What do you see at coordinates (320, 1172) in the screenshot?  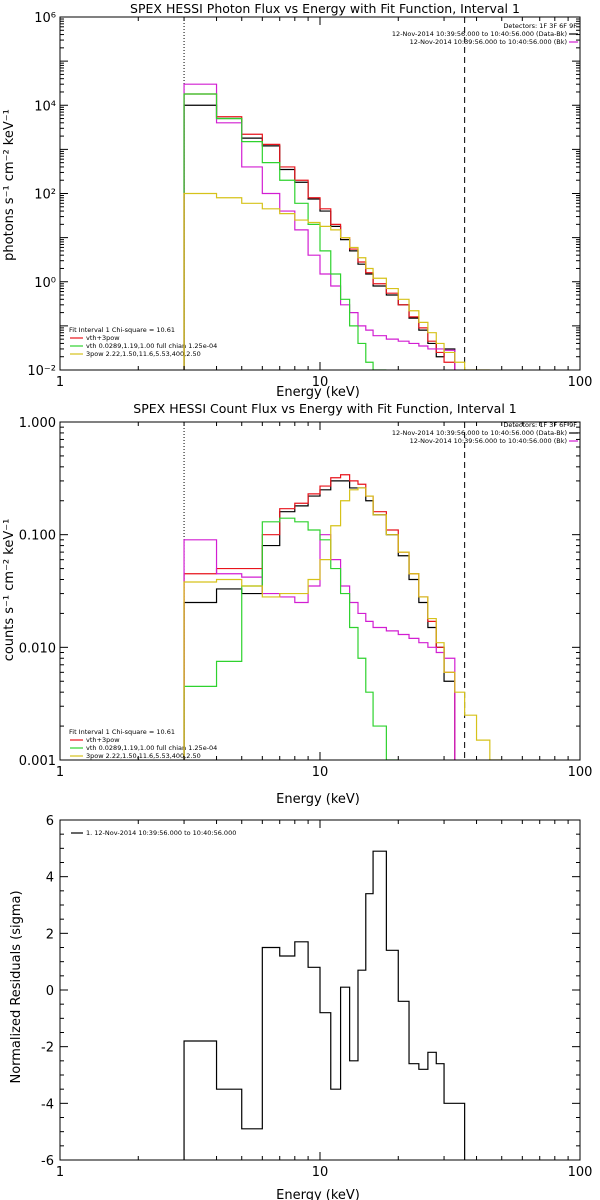 I see `panel3-xtick-label: 10` at bounding box center [320, 1172].